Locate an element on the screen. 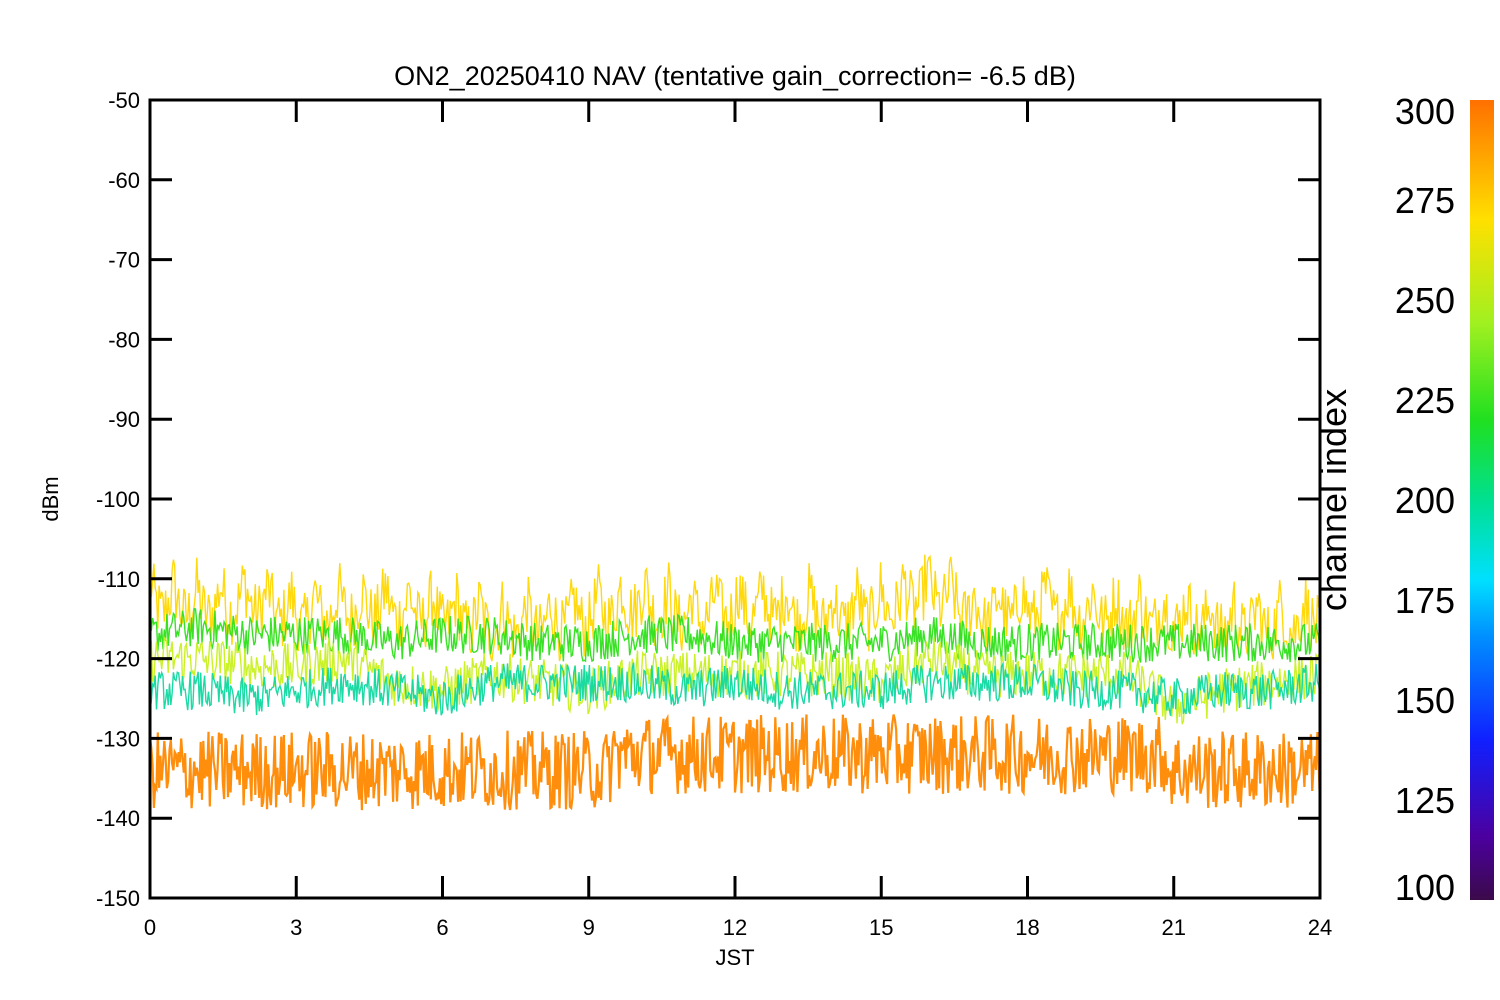  colorbar: 300 275 250 225 200 175 150 125 100 is located at coordinates (1444, 499).